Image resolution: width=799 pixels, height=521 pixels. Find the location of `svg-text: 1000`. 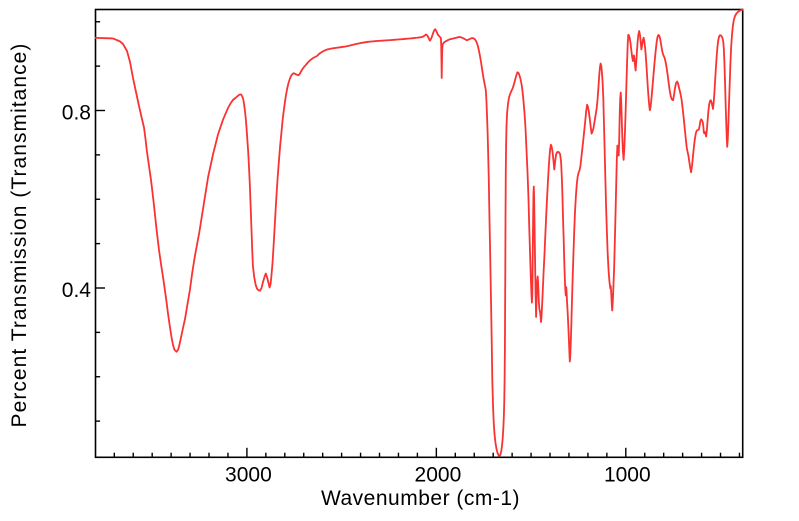

svg-text: 1000 is located at coordinates (627, 475).